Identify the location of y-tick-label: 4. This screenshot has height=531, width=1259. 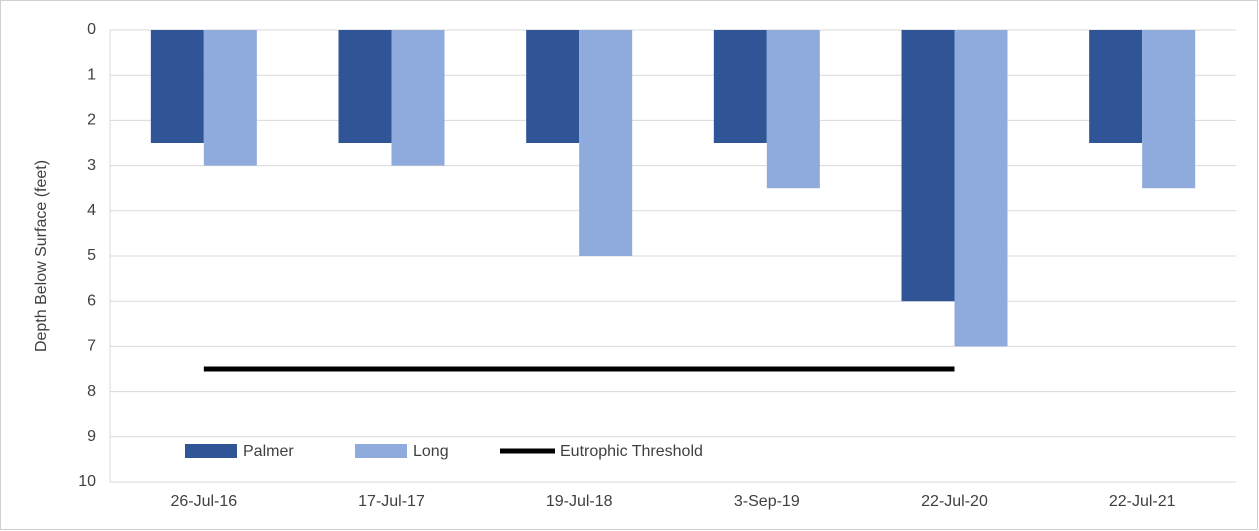
(91, 210).